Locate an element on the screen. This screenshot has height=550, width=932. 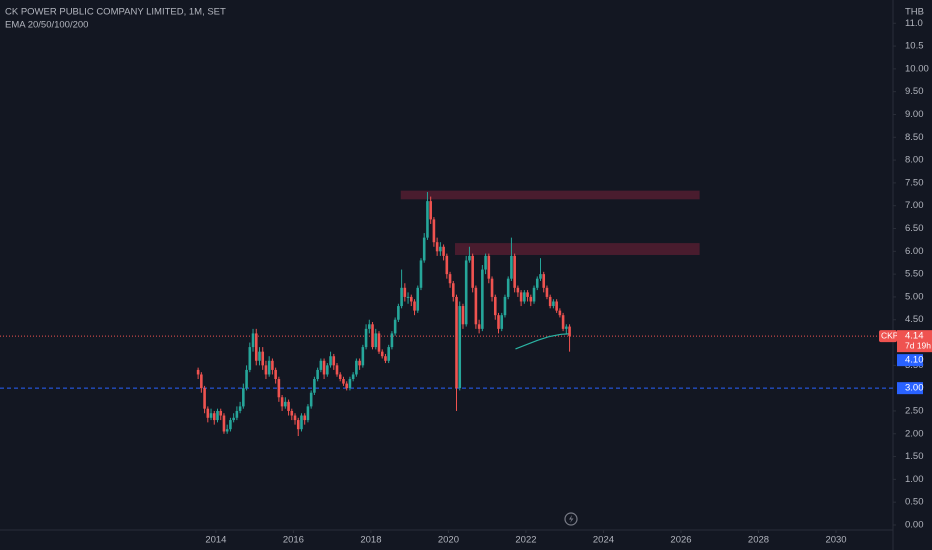
x-tick-label: 2028 is located at coordinates (758, 540).